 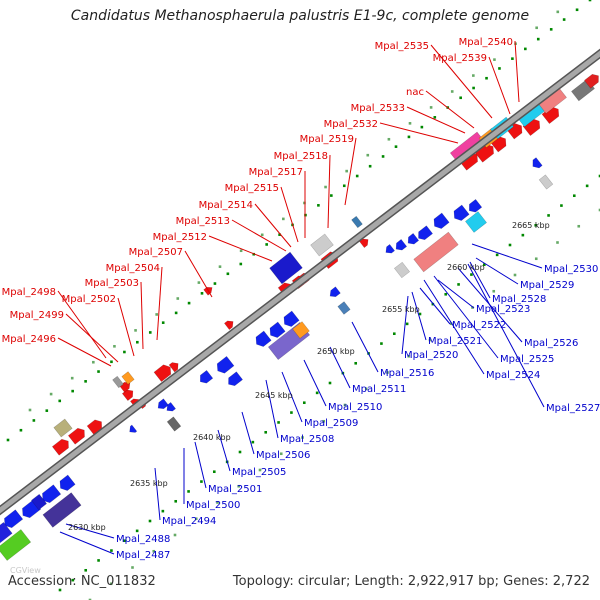 What do you see at coordinates (112, 283) in the screenshot?
I see `forward-gene-label: Mpal_2503` at bounding box center [112, 283].